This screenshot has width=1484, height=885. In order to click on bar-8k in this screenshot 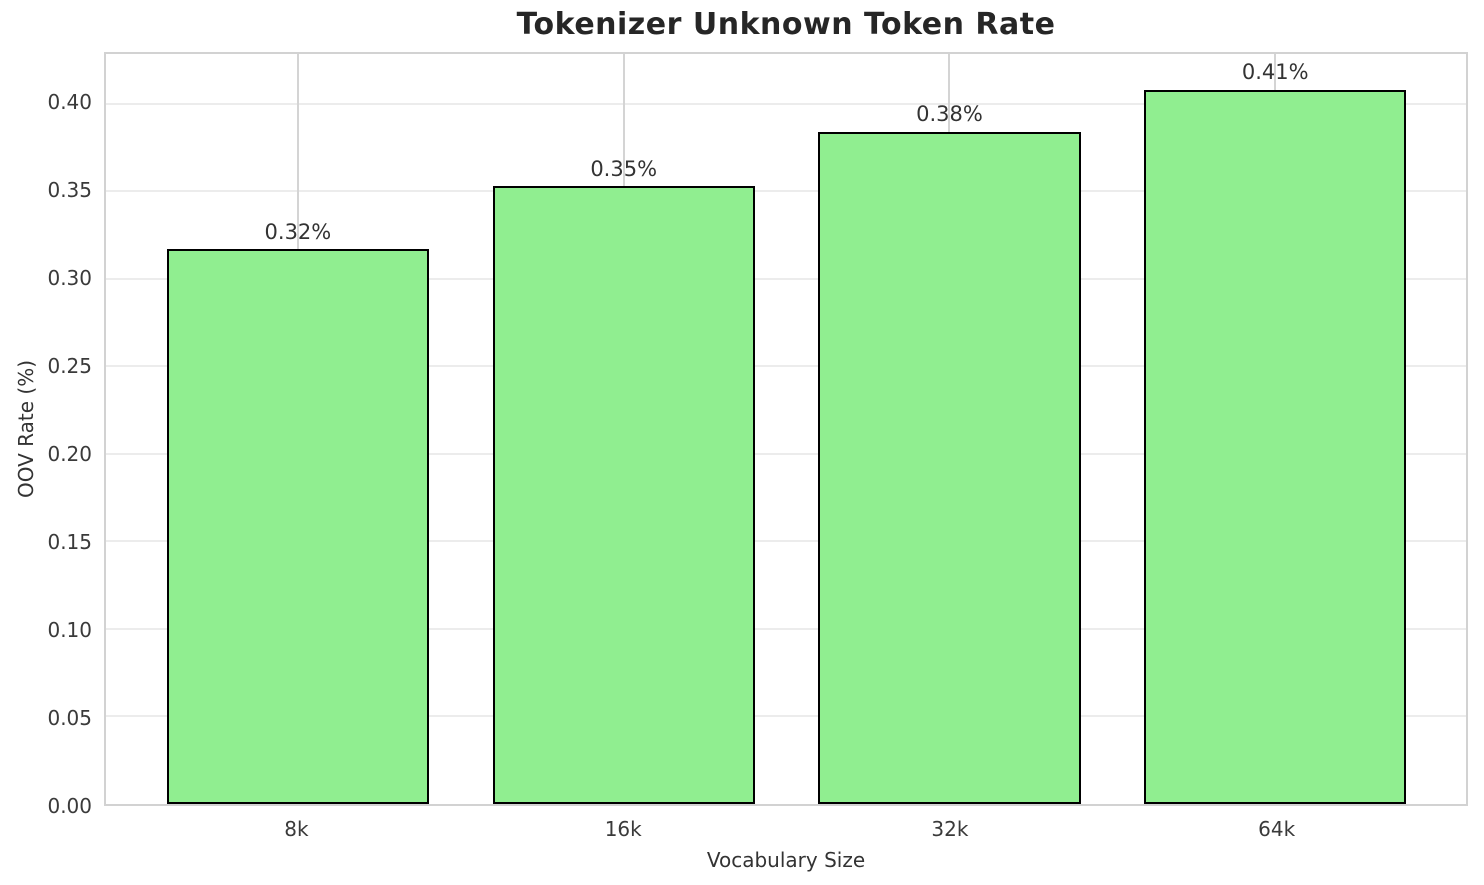, I will do `click(297, 526)`.